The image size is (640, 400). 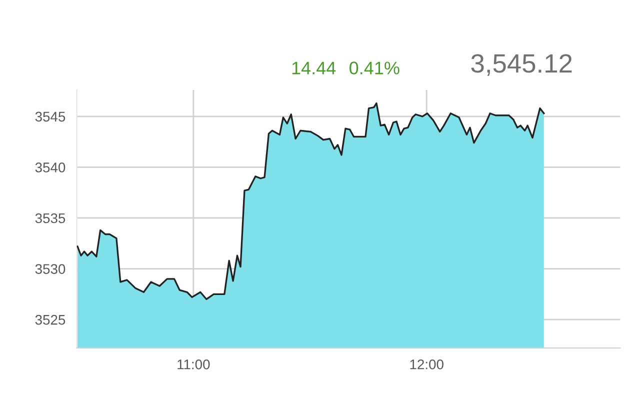 I want to click on x-tick-label: 12:00, so click(x=427, y=364).